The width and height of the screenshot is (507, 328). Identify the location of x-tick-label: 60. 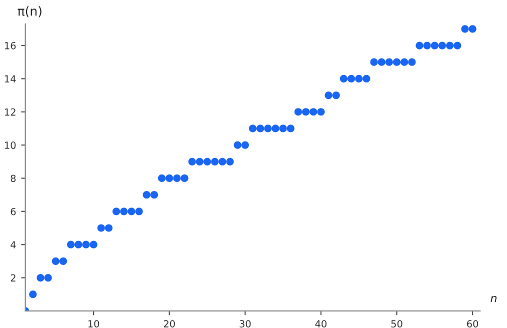
(472, 324).